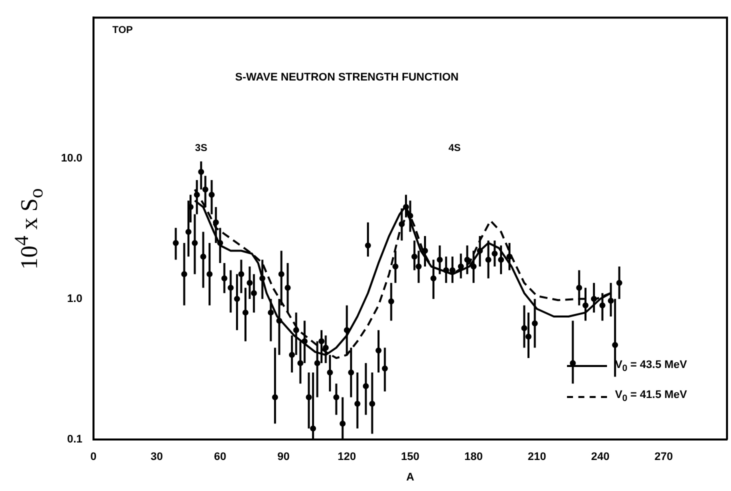 The image size is (731, 491). Describe the element at coordinates (74, 298) in the screenshot. I see `y-tick-label: 1.0` at that location.